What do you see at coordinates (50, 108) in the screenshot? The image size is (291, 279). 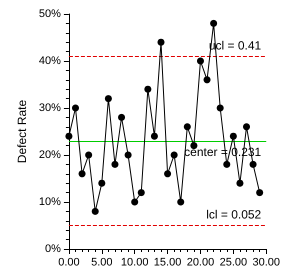 I see `y-tick-label: 30%` at bounding box center [50, 108].